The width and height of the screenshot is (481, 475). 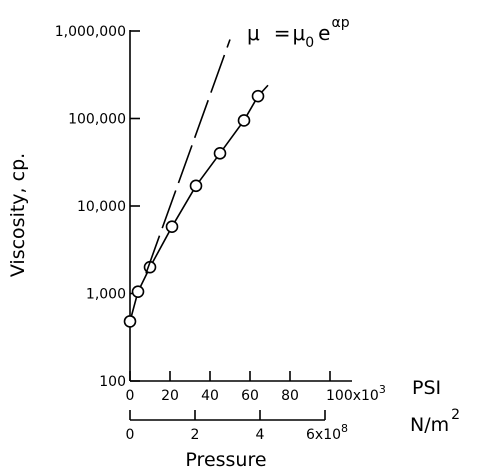 I want to click on x-secondary-tick-exponent: 8, so click(x=344, y=428).